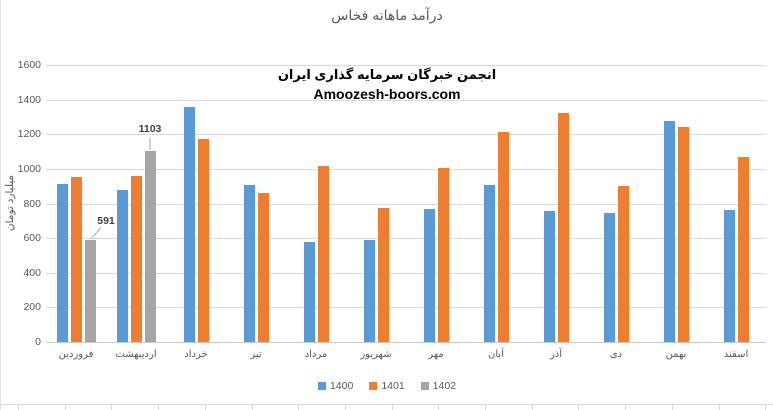 The height and width of the screenshot is (410, 773). What do you see at coordinates (136, 354) in the screenshot?
I see `x-tick-label-month-2: اردیبهشت` at bounding box center [136, 354].